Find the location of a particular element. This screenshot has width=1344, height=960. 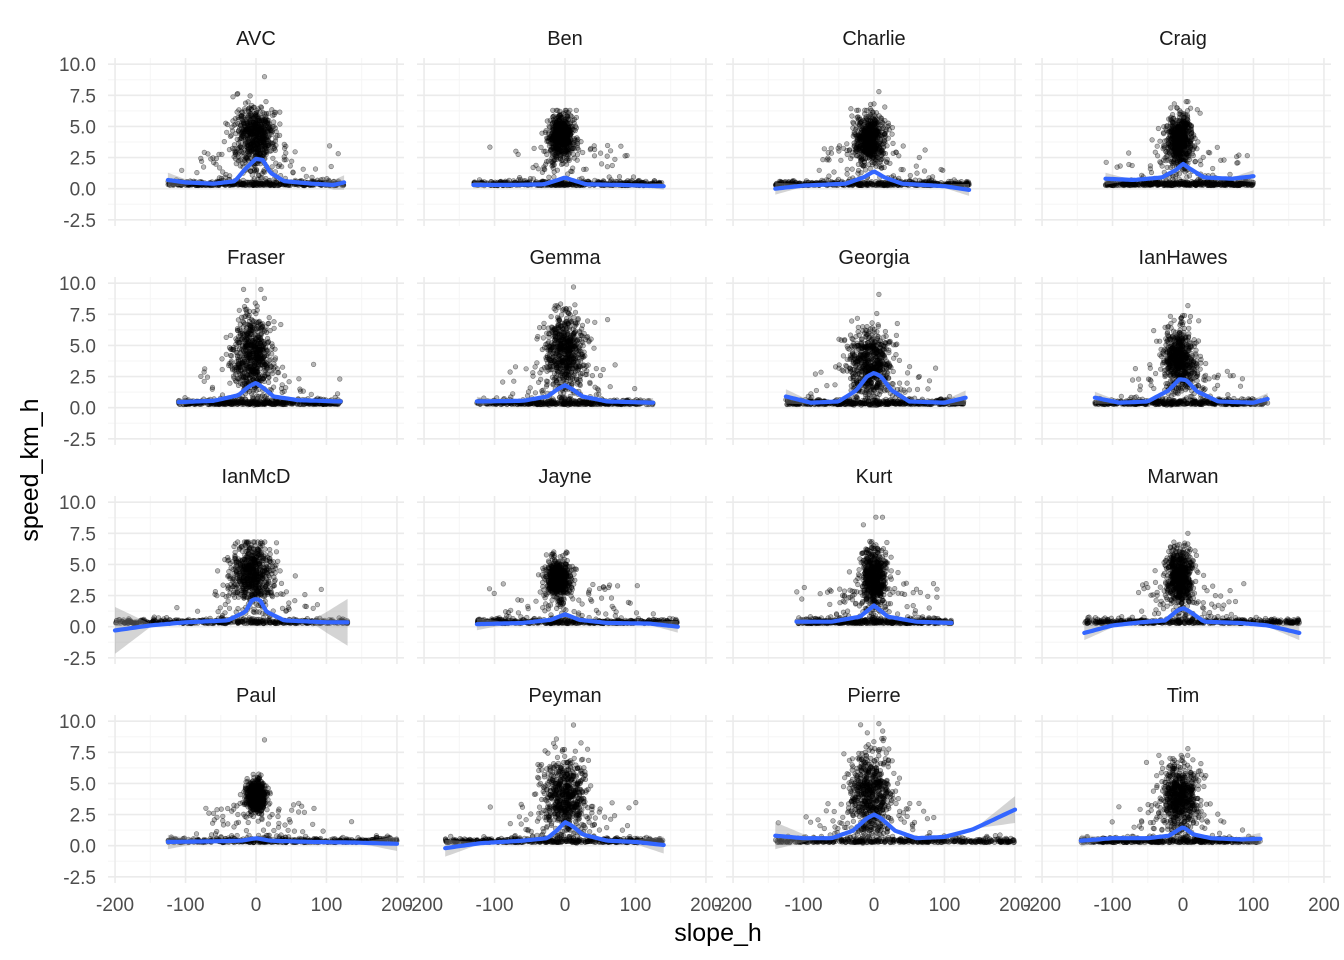

panel-ben: Ben is located at coordinates (565, 127).